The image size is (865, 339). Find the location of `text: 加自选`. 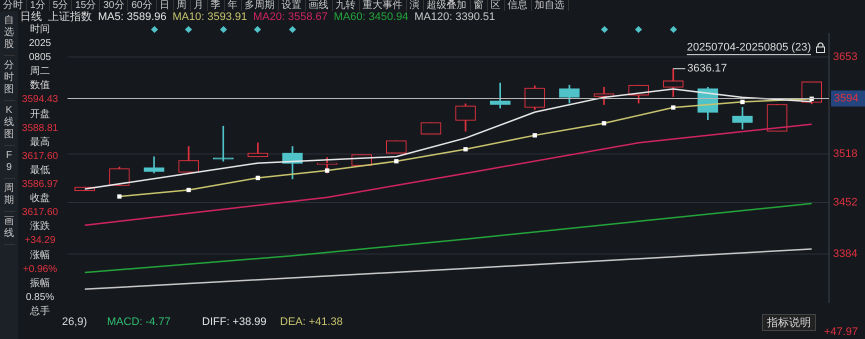

text: 加自选 is located at coordinates (550, 5).